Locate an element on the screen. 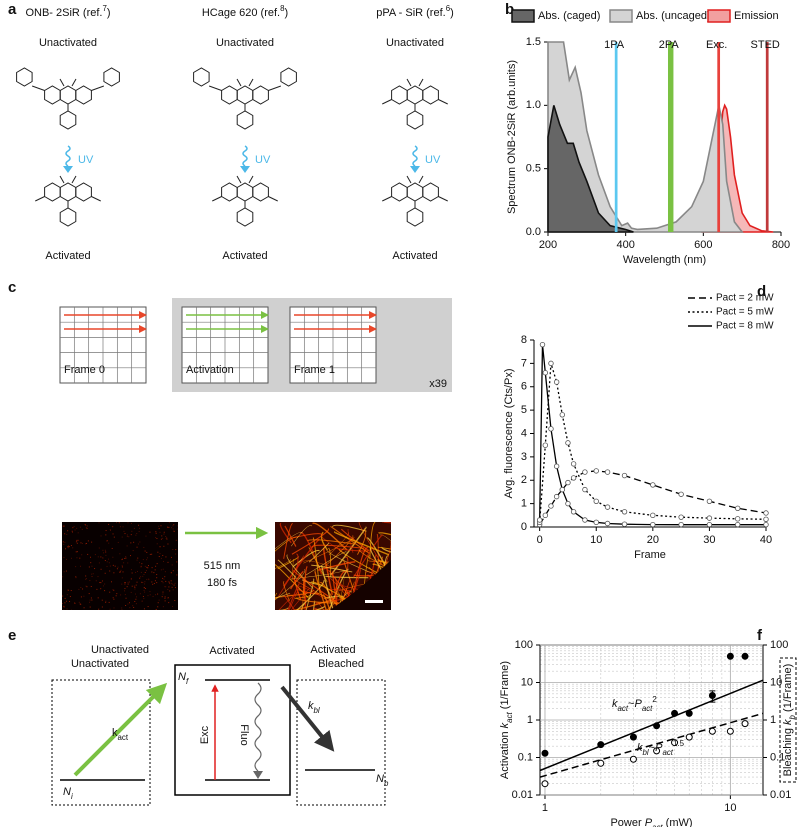  molecule-title-part: ONB- 2SiR (ref. is located at coordinates (63, 13).